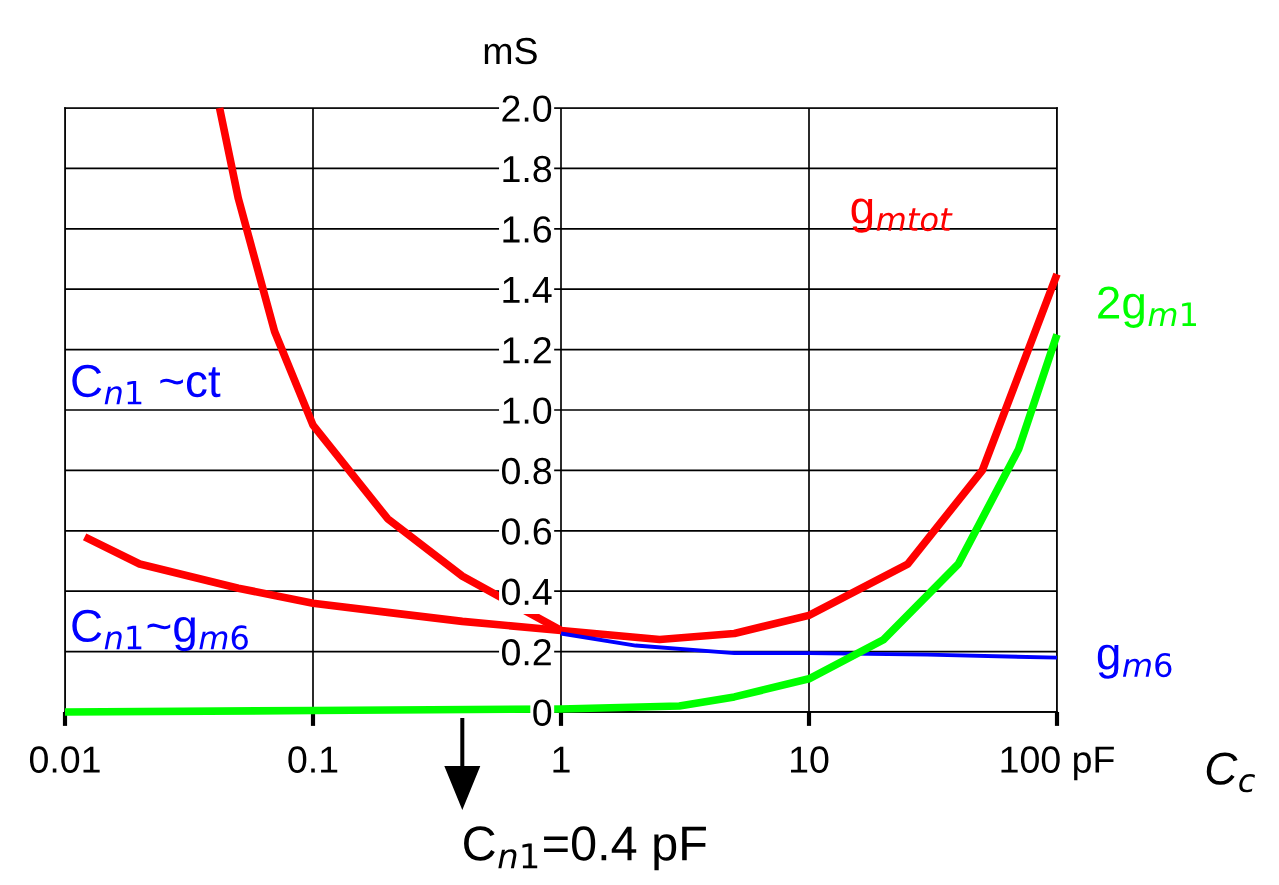 This screenshot has height=885, width=1279. I want to click on series-label: 2g$_{m1}$, so click(1147, 307).